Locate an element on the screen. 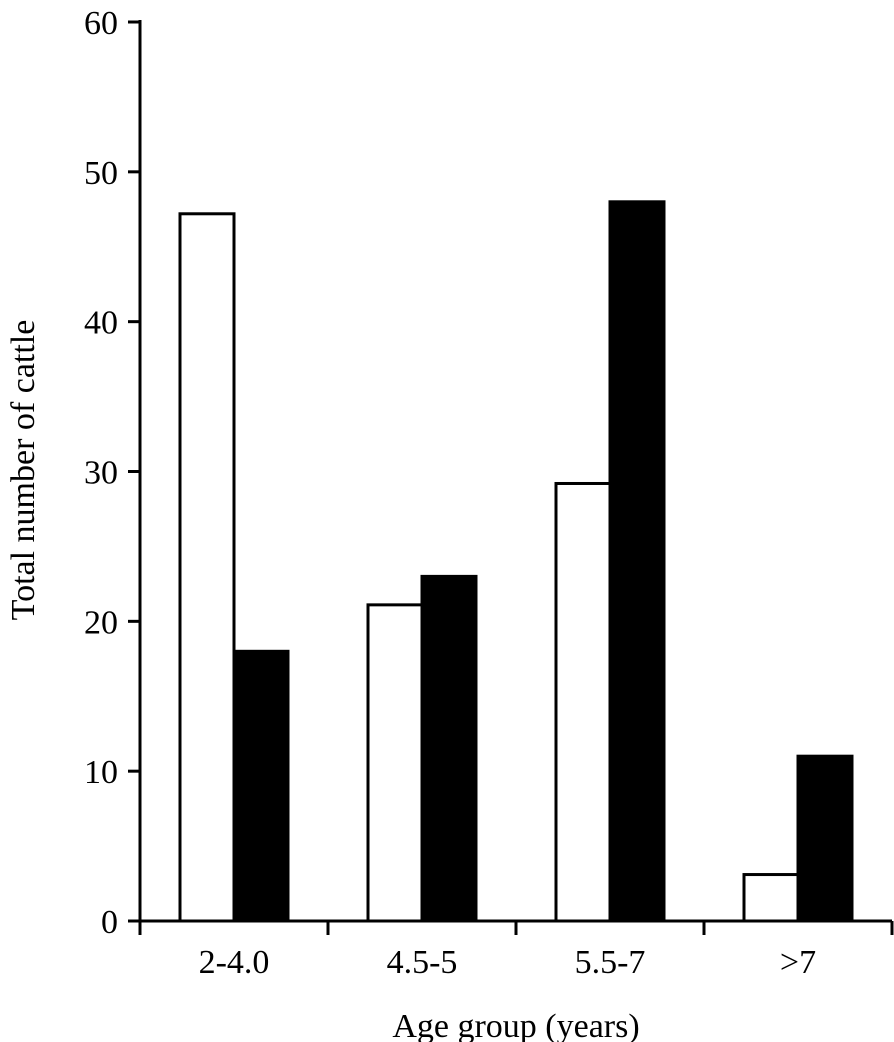  y-ticks: 0 10 20 30 40 50 60 is located at coordinates (112, 473).